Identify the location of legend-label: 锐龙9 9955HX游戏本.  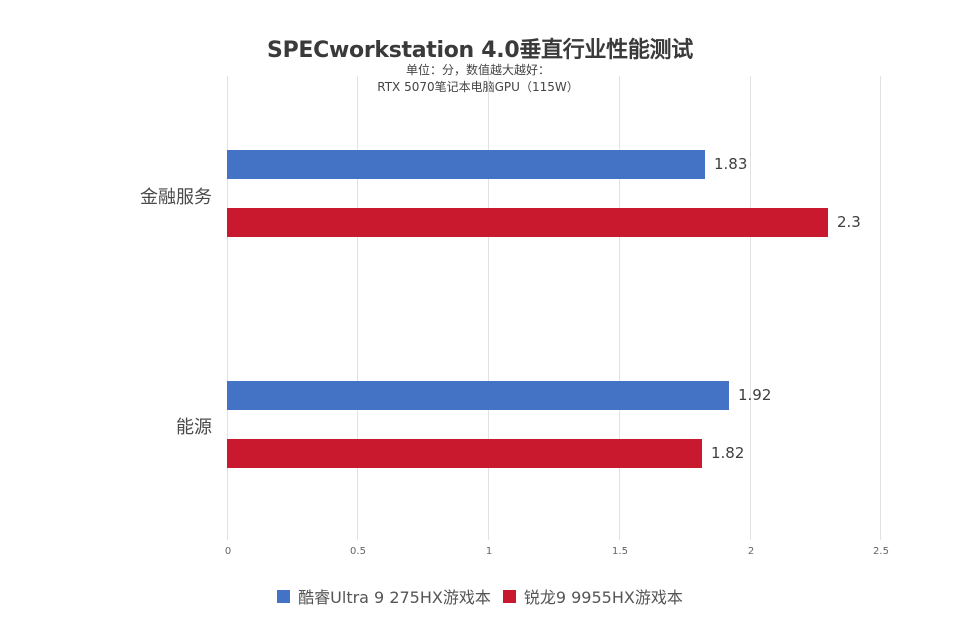
(603, 597).